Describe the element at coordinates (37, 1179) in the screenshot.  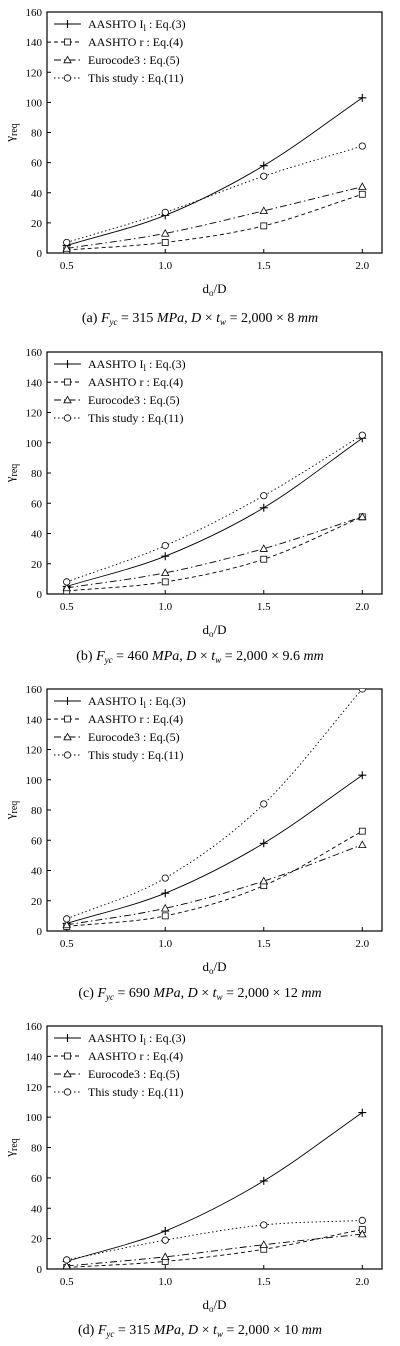
I see `y-tick-label: 60` at that location.